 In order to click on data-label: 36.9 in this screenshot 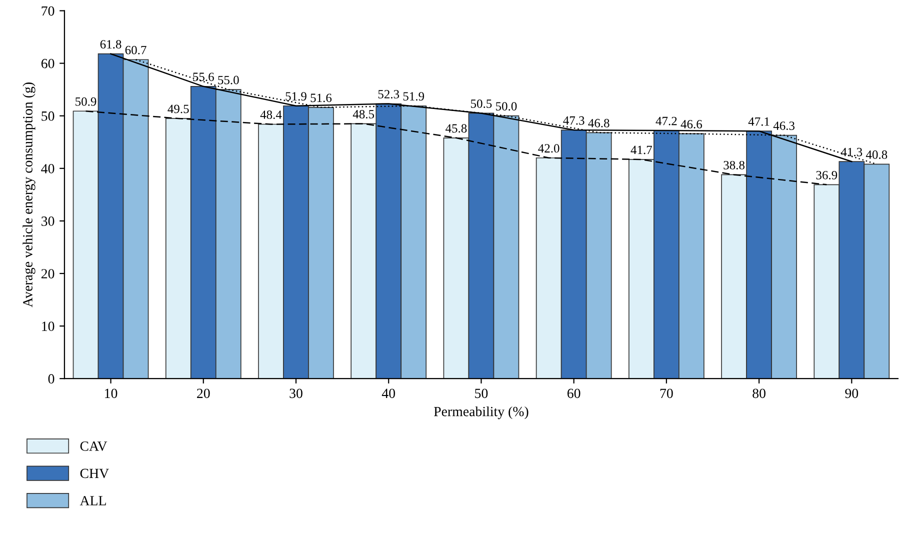, I will do `click(827, 175)`.